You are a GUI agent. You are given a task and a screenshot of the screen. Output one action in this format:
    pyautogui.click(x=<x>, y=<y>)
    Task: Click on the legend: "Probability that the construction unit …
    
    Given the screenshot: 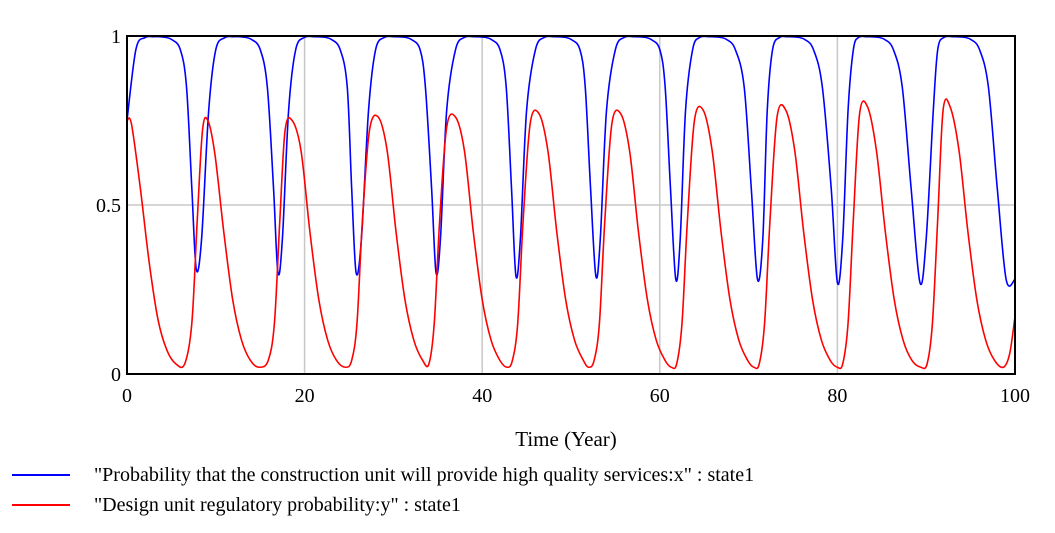 What is the action you would take?
    pyautogui.click(x=383, y=490)
    